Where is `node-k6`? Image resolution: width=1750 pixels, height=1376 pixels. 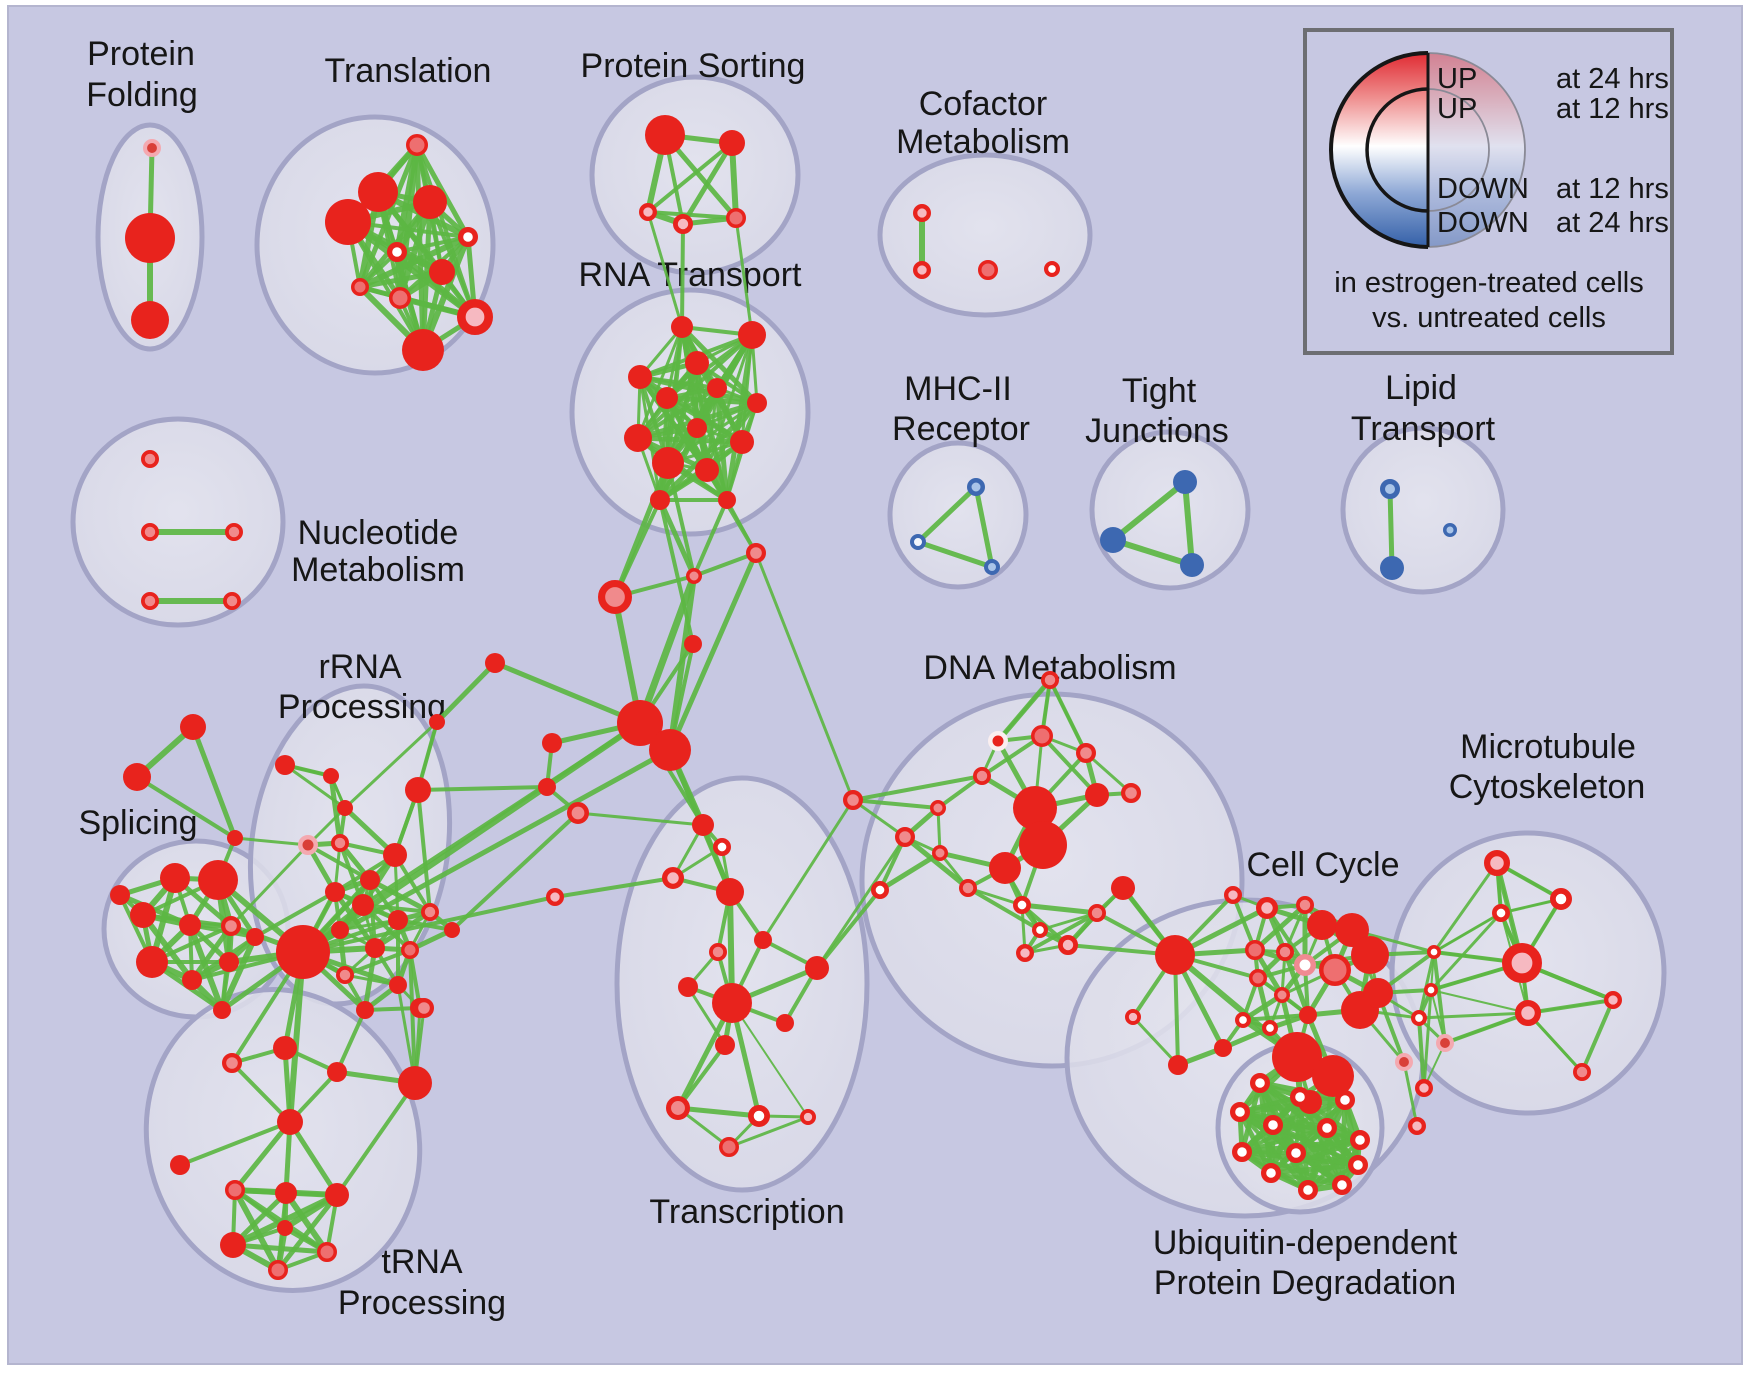 node-k6 is located at coordinates (1285, 952).